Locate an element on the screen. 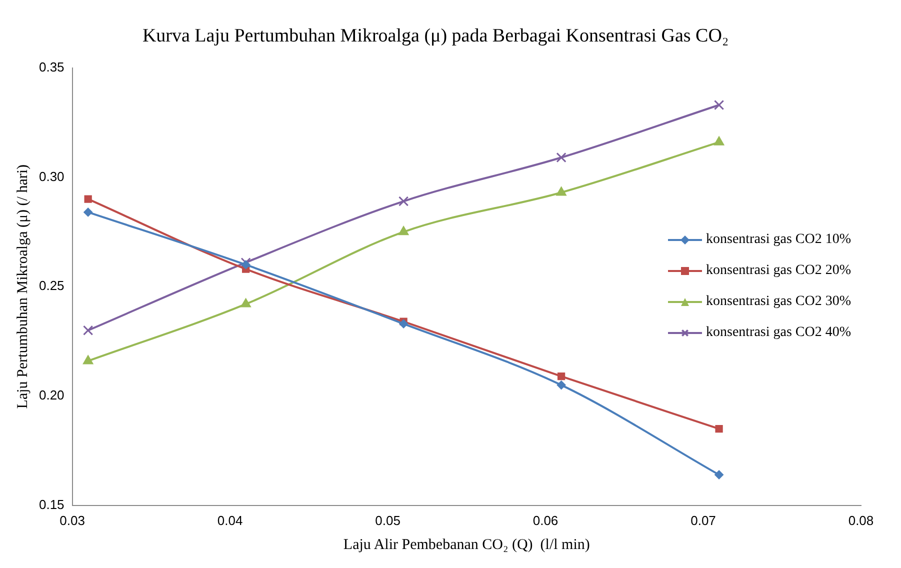  y-tick-label: 0.20 is located at coordinates (51, 395).